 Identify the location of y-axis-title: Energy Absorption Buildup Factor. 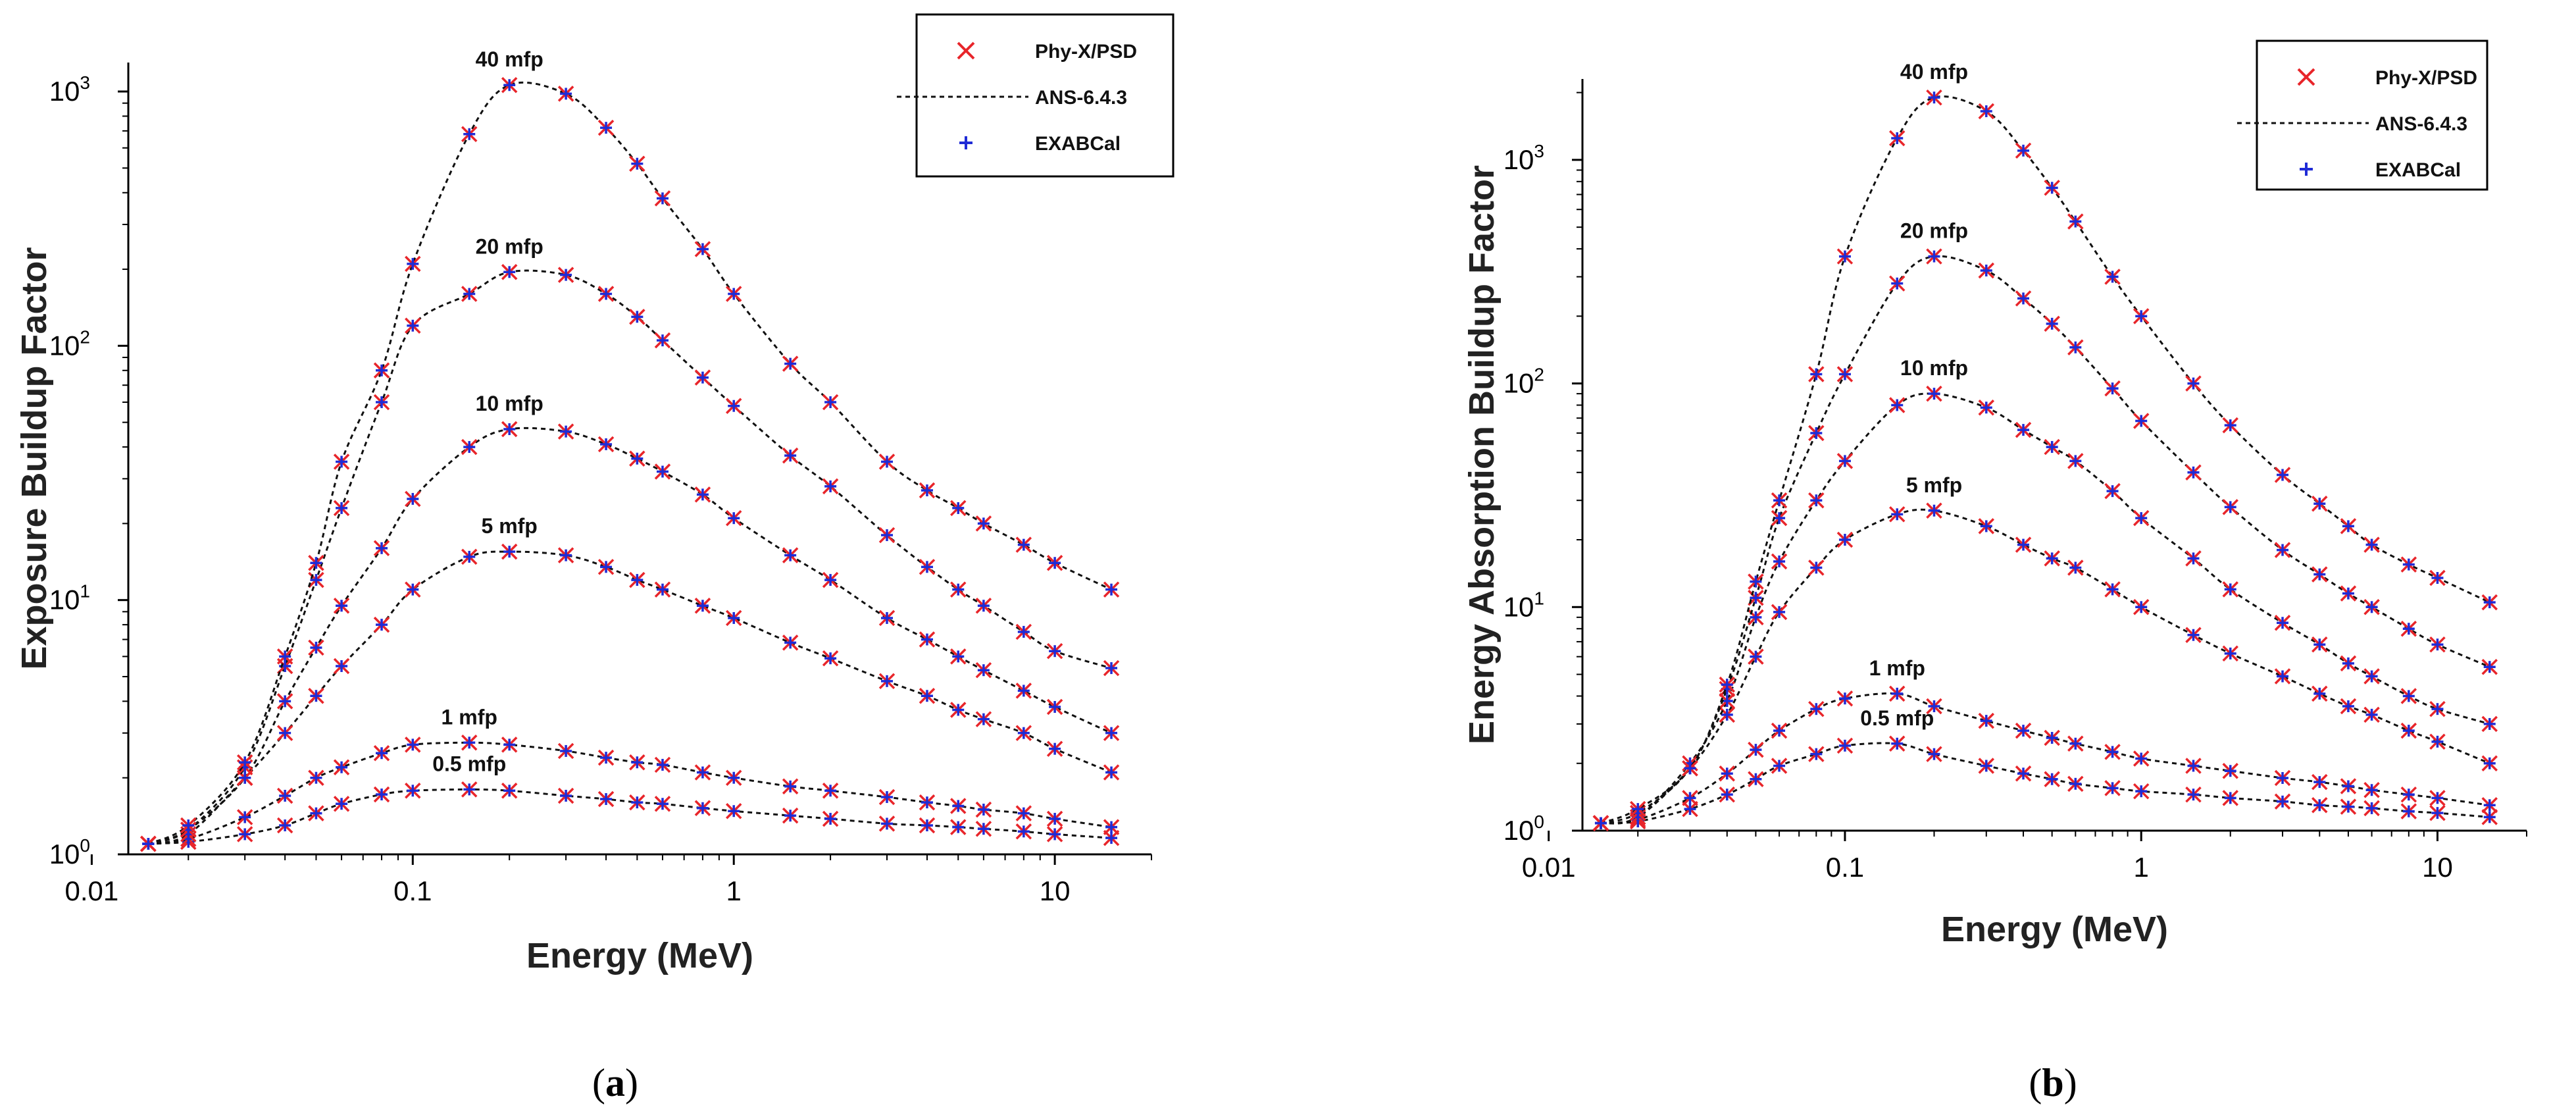
(1482, 455).